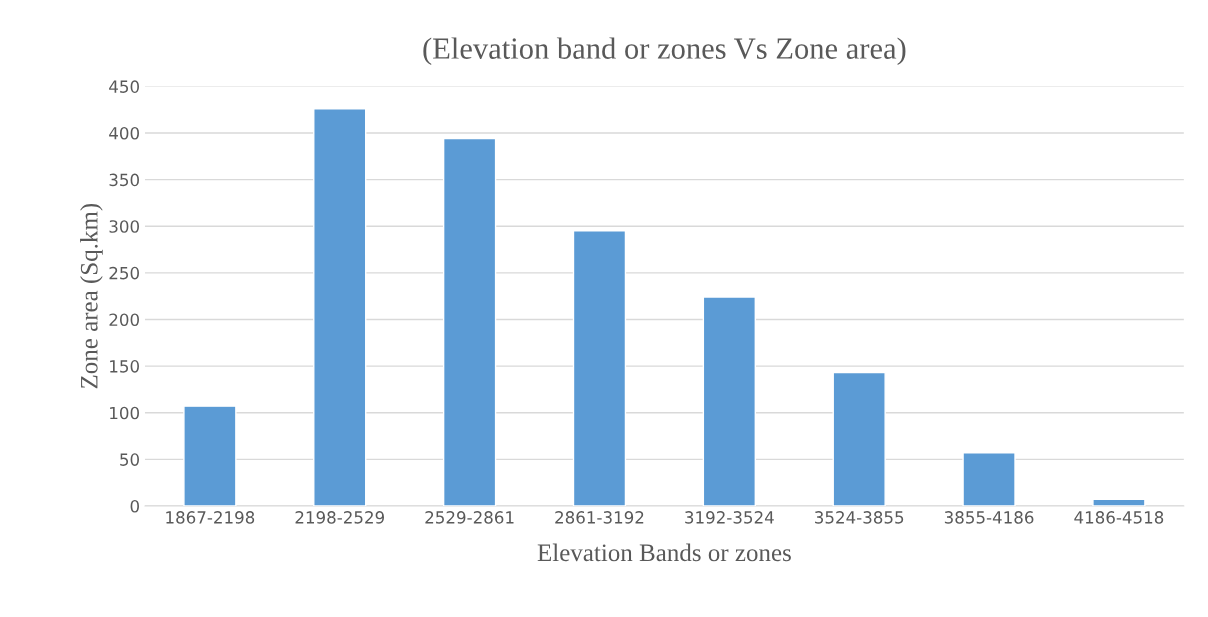 The image size is (1208, 617). What do you see at coordinates (124, 133) in the screenshot?
I see `y-tick-label: 400` at bounding box center [124, 133].